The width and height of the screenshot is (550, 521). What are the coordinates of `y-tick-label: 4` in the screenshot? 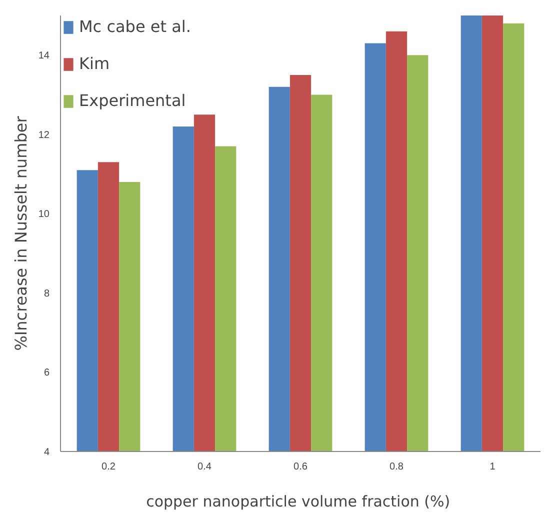 It's located at (47, 452).